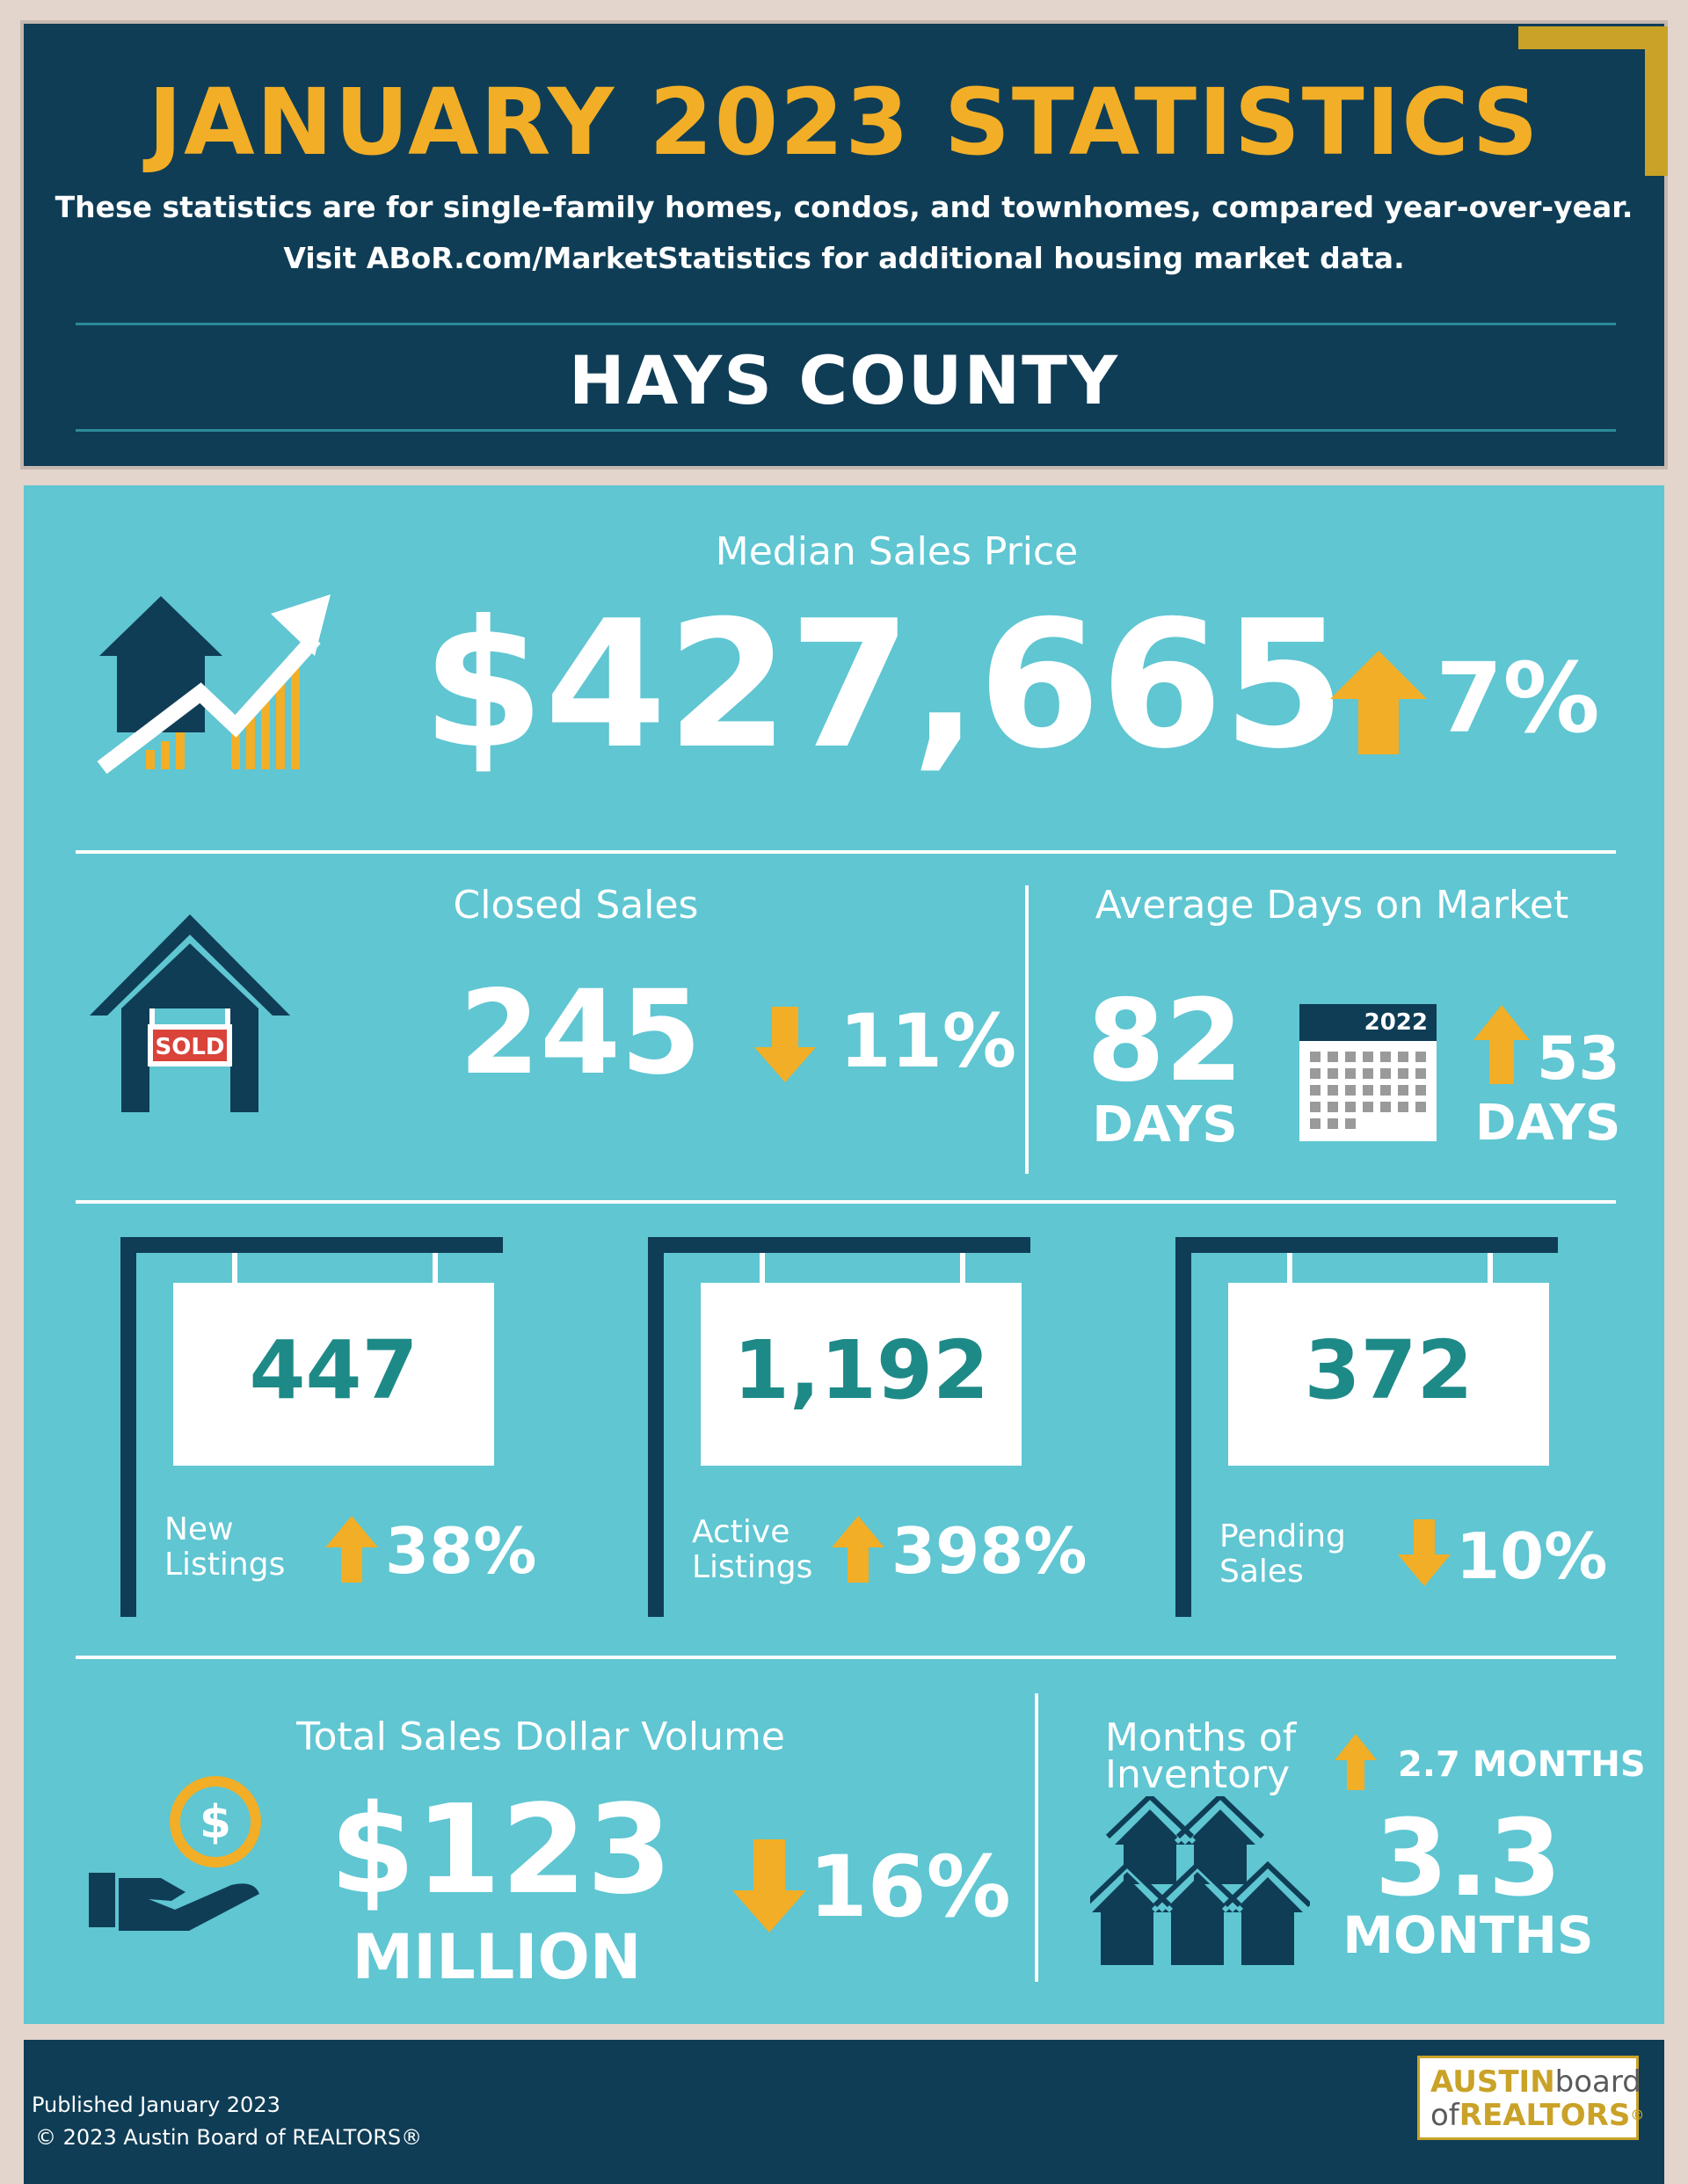  I want to click on page-title: JANUARY 2023 STATISTICS, so click(844, 122).